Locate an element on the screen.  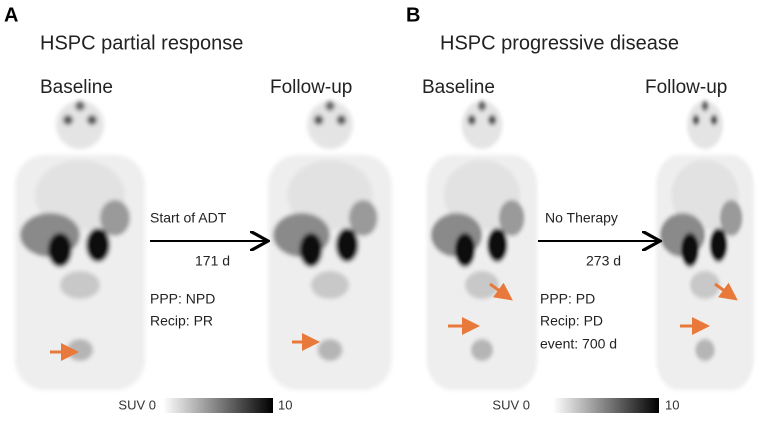
note: event: 700 d is located at coordinates (578, 344).